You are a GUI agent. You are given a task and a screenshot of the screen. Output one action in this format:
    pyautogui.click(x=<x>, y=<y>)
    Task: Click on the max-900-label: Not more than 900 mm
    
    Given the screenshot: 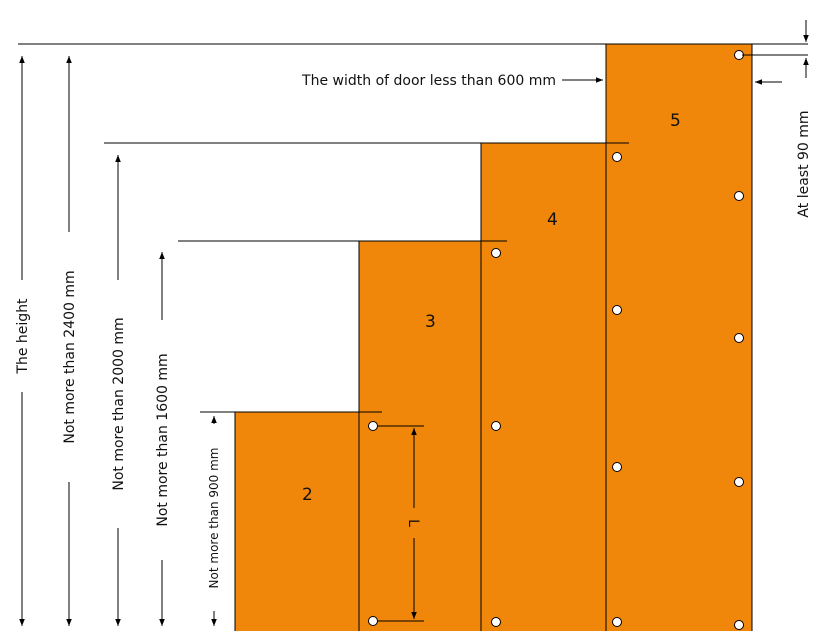 What is the action you would take?
    pyautogui.click(x=214, y=518)
    